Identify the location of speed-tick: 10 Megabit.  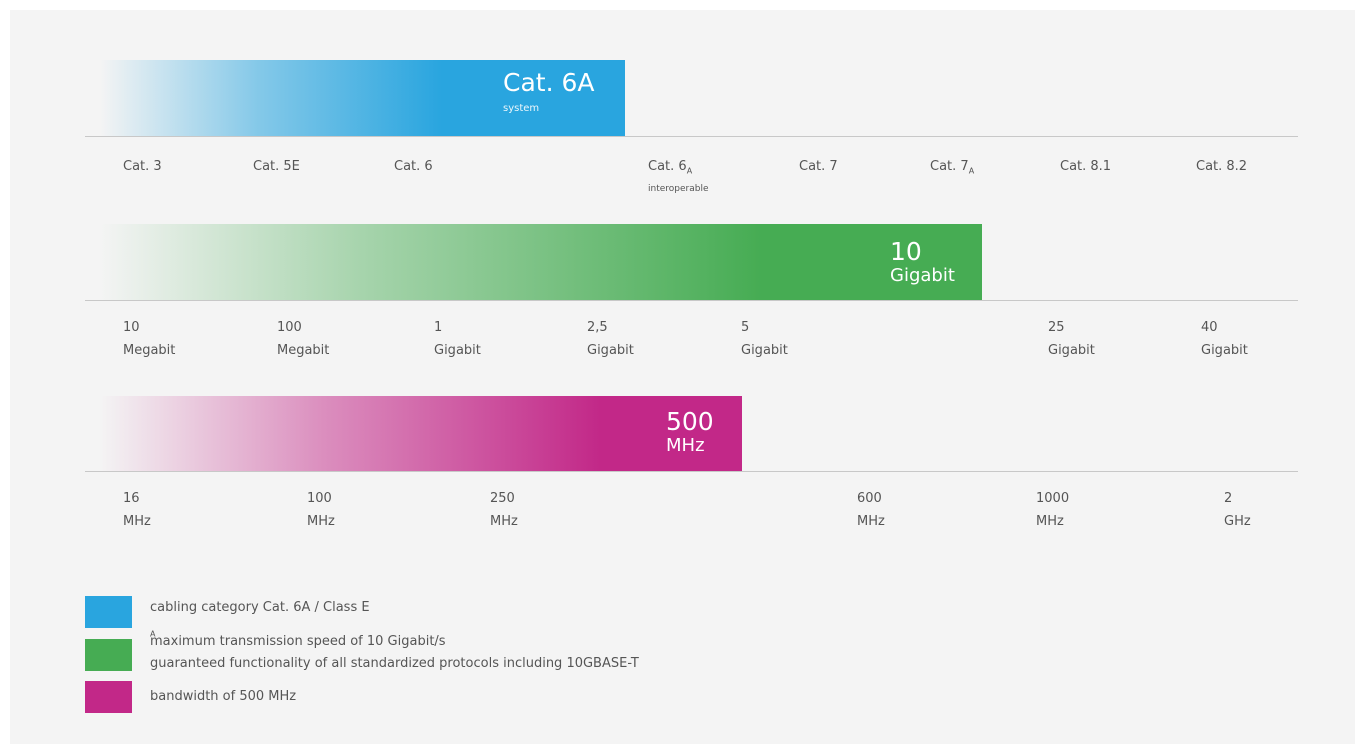
(149, 339).